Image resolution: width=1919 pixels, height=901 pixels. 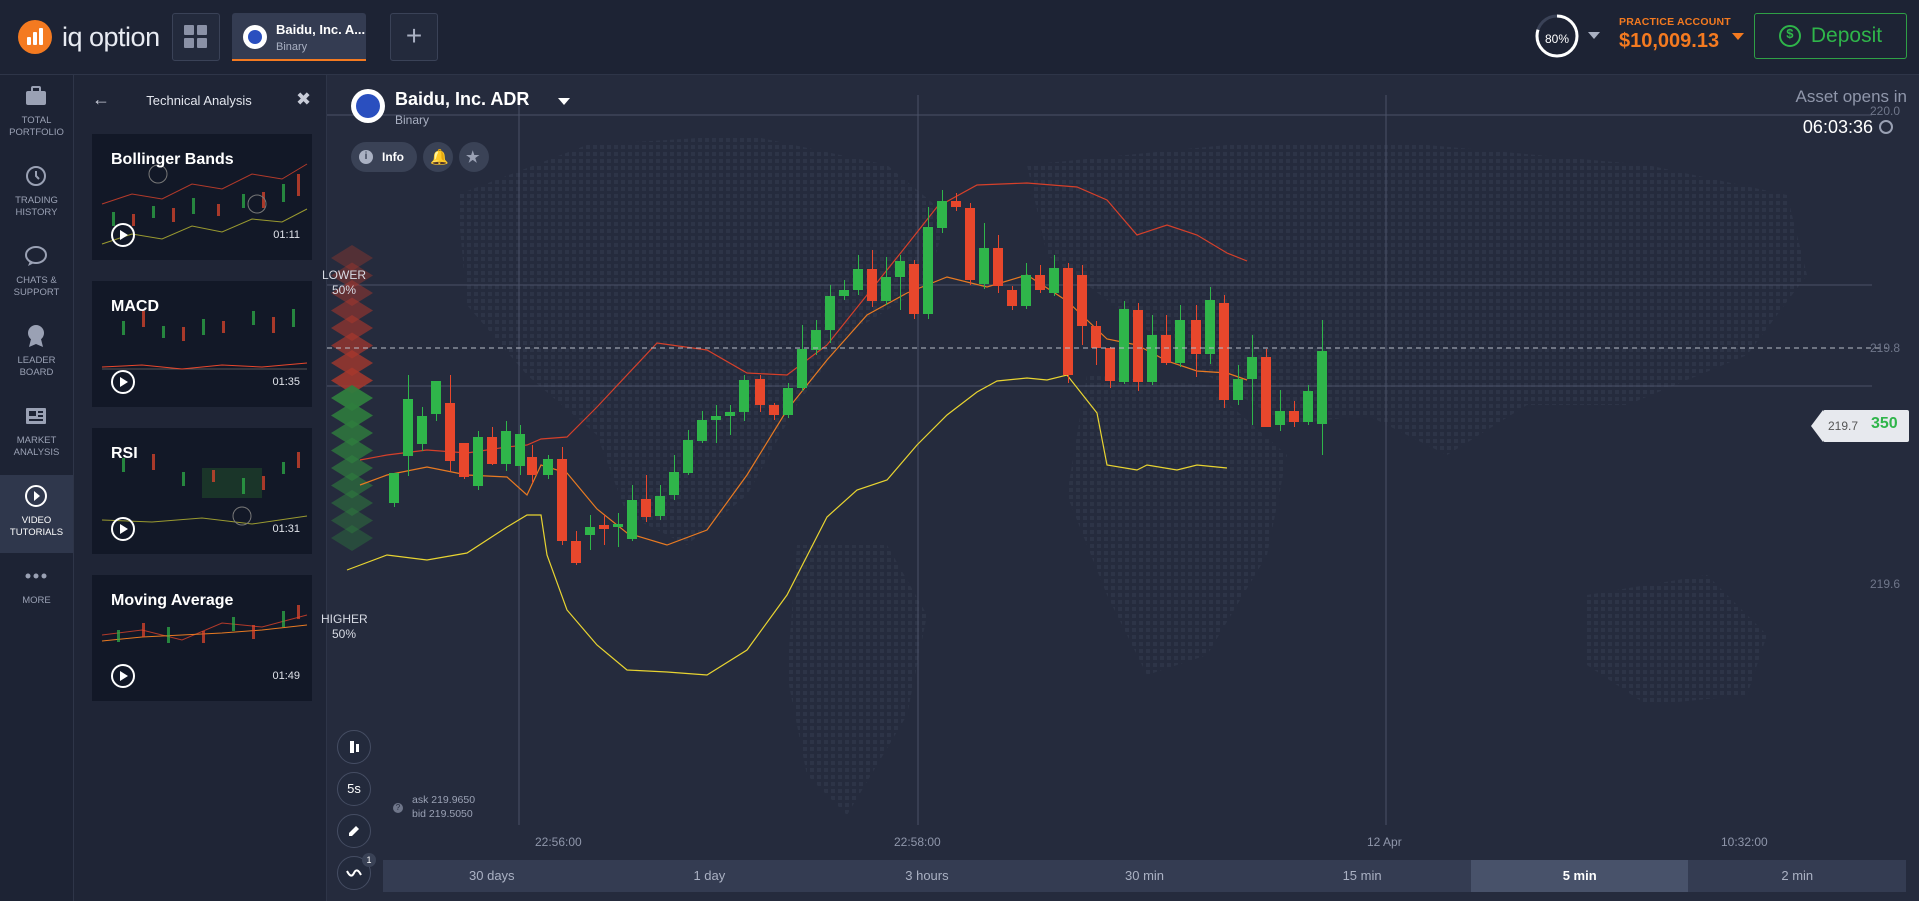 What do you see at coordinates (1797, 875) in the screenshot?
I see `range-2-min: 2 min` at bounding box center [1797, 875].